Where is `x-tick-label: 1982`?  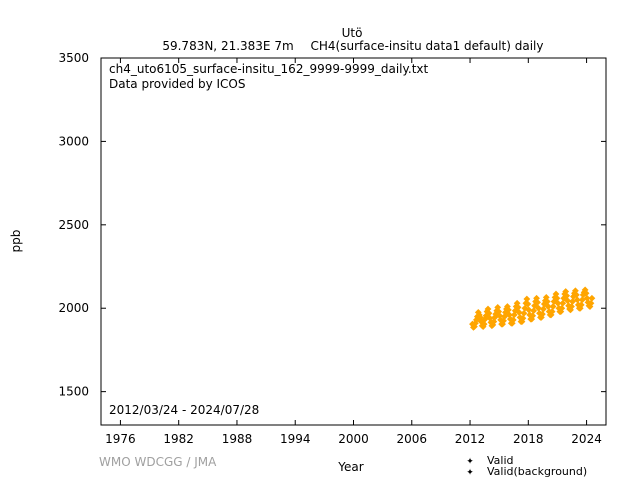
x-tick-label: 1982 is located at coordinates (178, 439).